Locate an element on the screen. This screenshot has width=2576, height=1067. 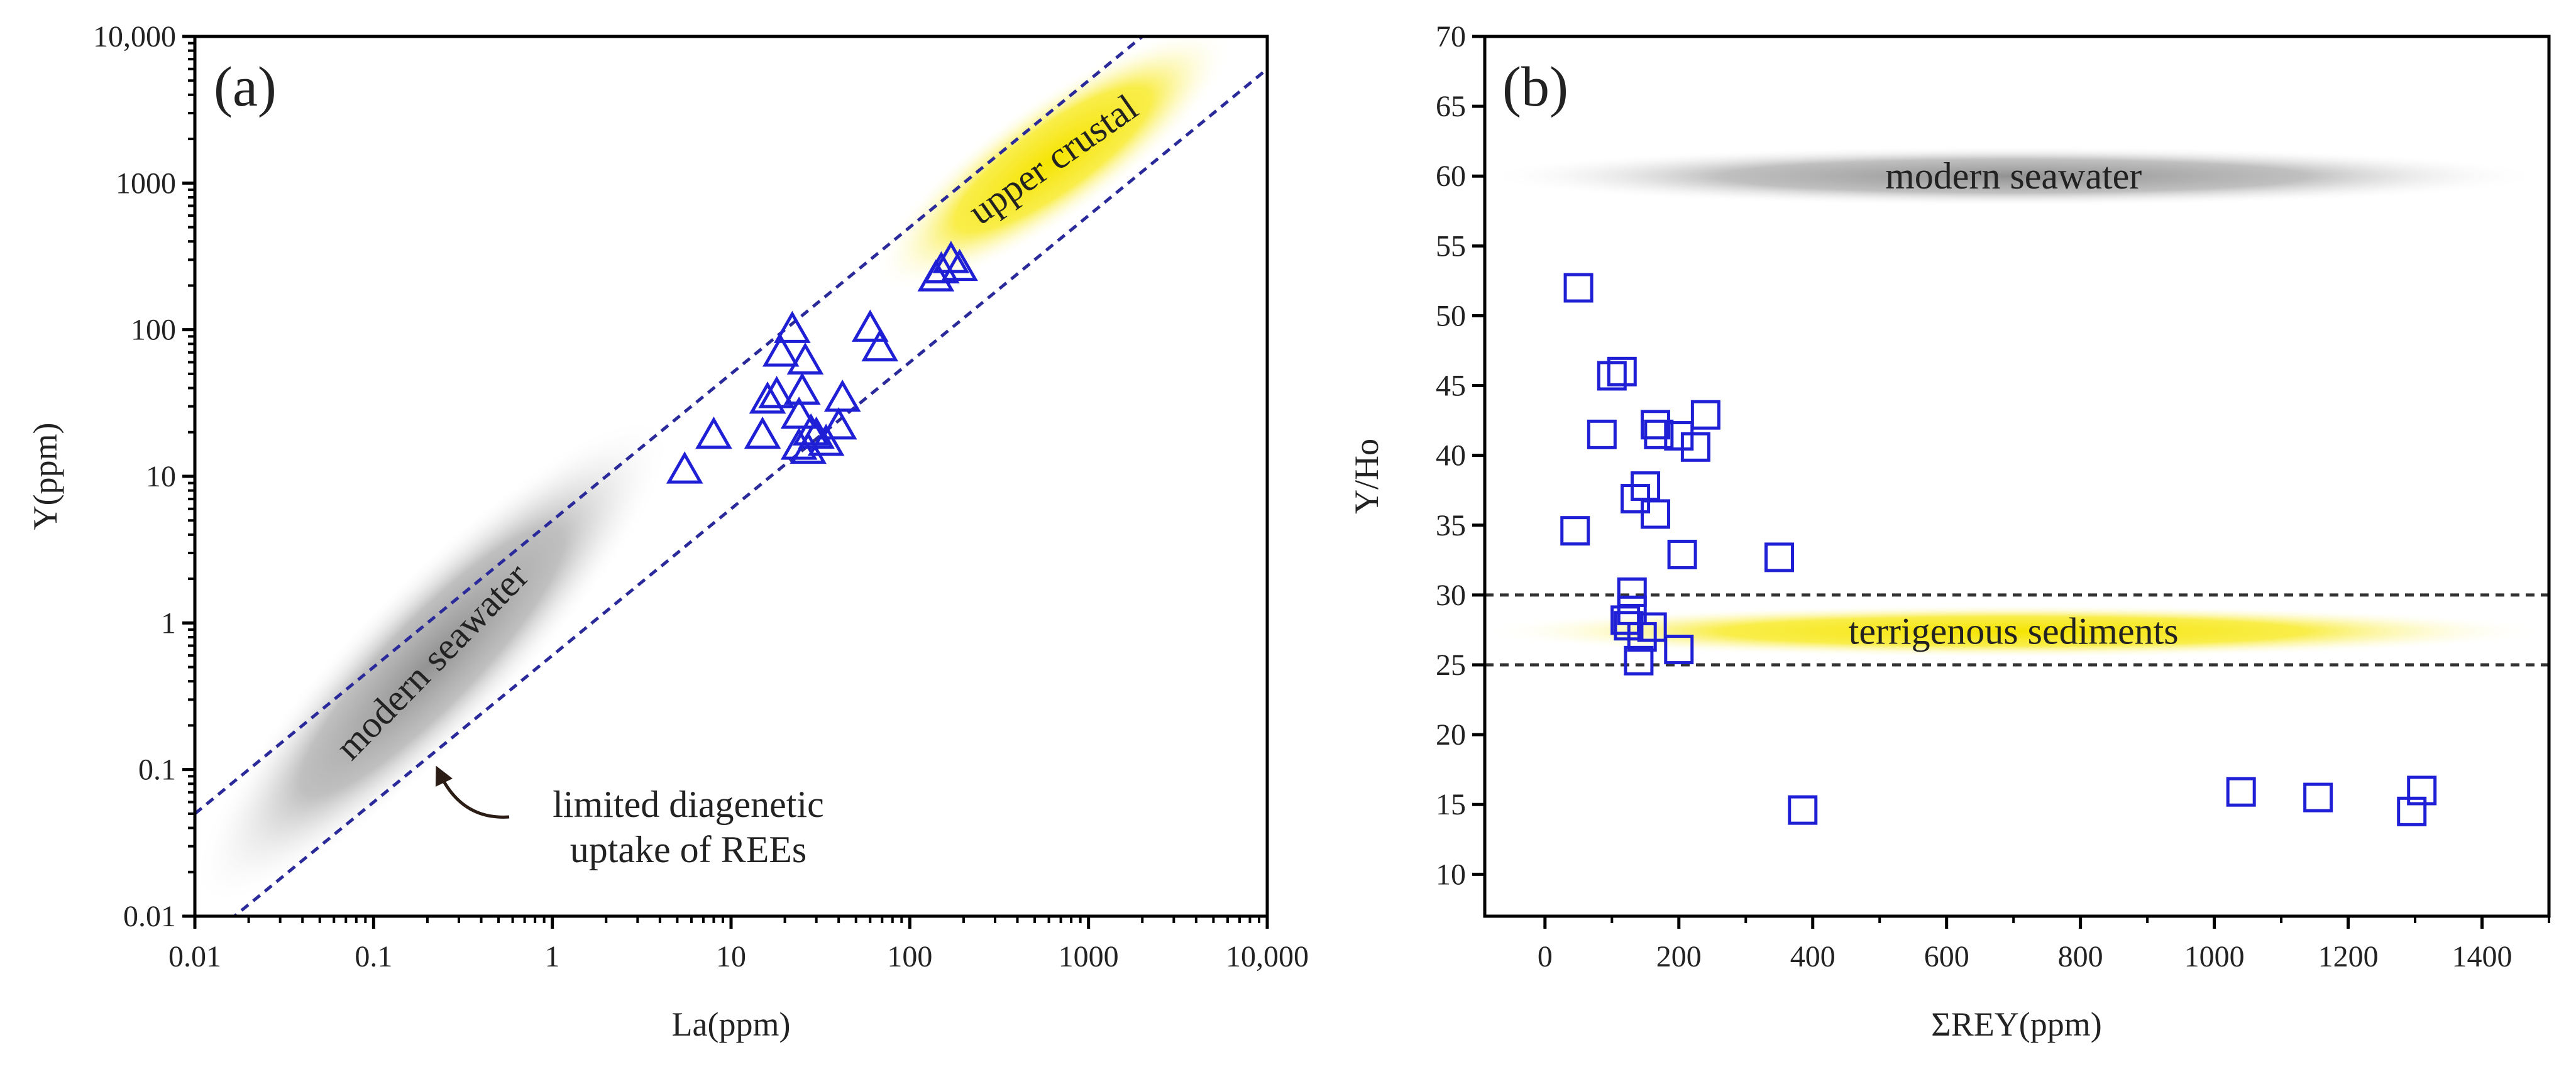
y-tick-label: 70 is located at coordinates (1451, 36).